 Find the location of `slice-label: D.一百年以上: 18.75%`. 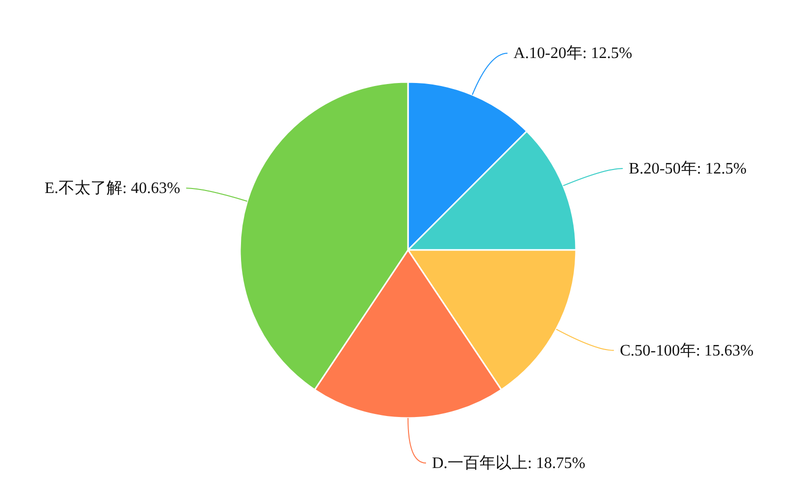

slice-label: D.一百年以上: 18.75% is located at coordinates (509, 463).